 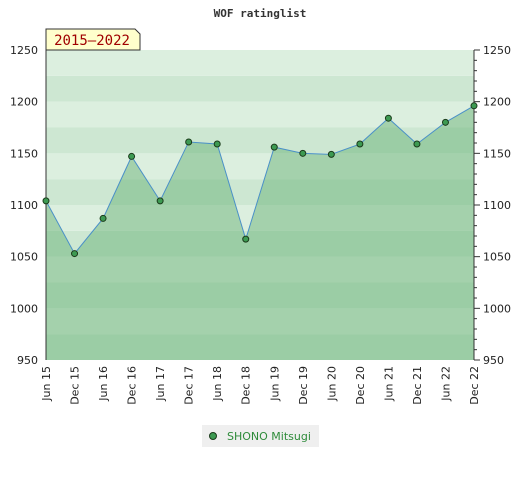 What do you see at coordinates (497, 50) in the screenshot?
I see `y-tick-label-right: 1250` at bounding box center [497, 50].